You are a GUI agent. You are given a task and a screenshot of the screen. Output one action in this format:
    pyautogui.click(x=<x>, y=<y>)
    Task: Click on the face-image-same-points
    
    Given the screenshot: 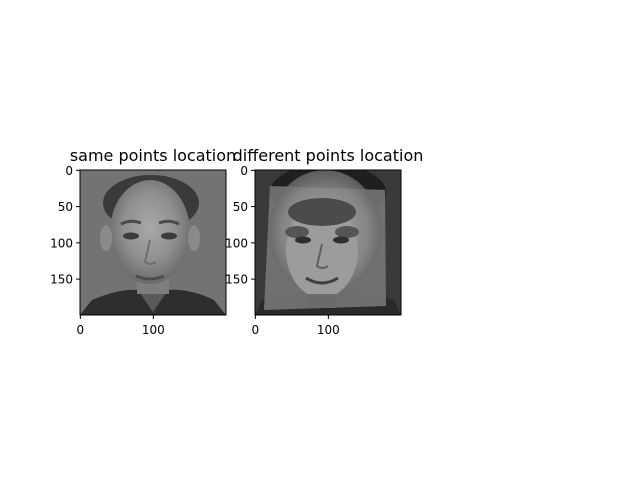 What is the action you would take?
    pyautogui.click(x=153, y=242)
    